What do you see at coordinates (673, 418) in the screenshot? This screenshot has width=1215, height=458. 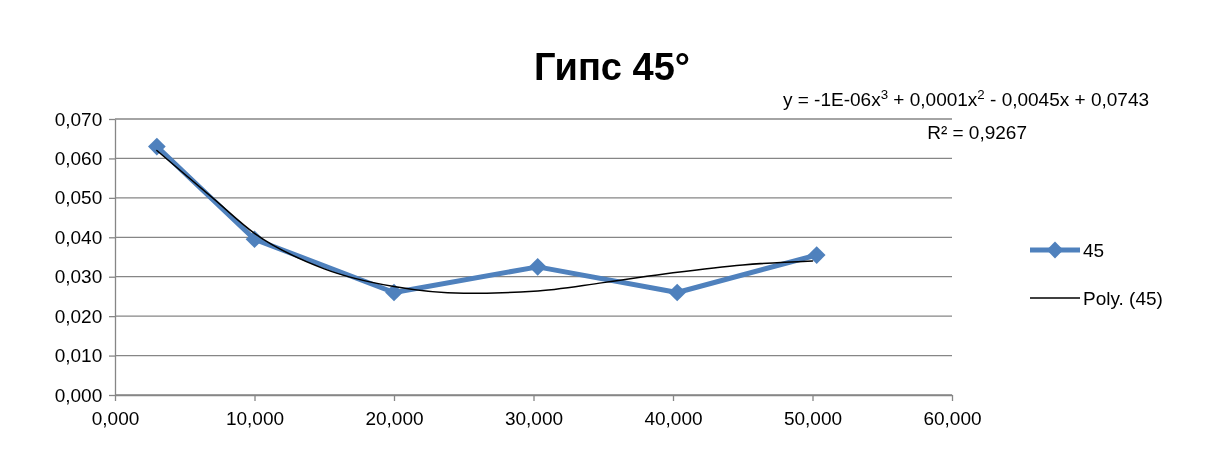 I see `x-tick-label: 40,000` at bounding box center [673, 418].